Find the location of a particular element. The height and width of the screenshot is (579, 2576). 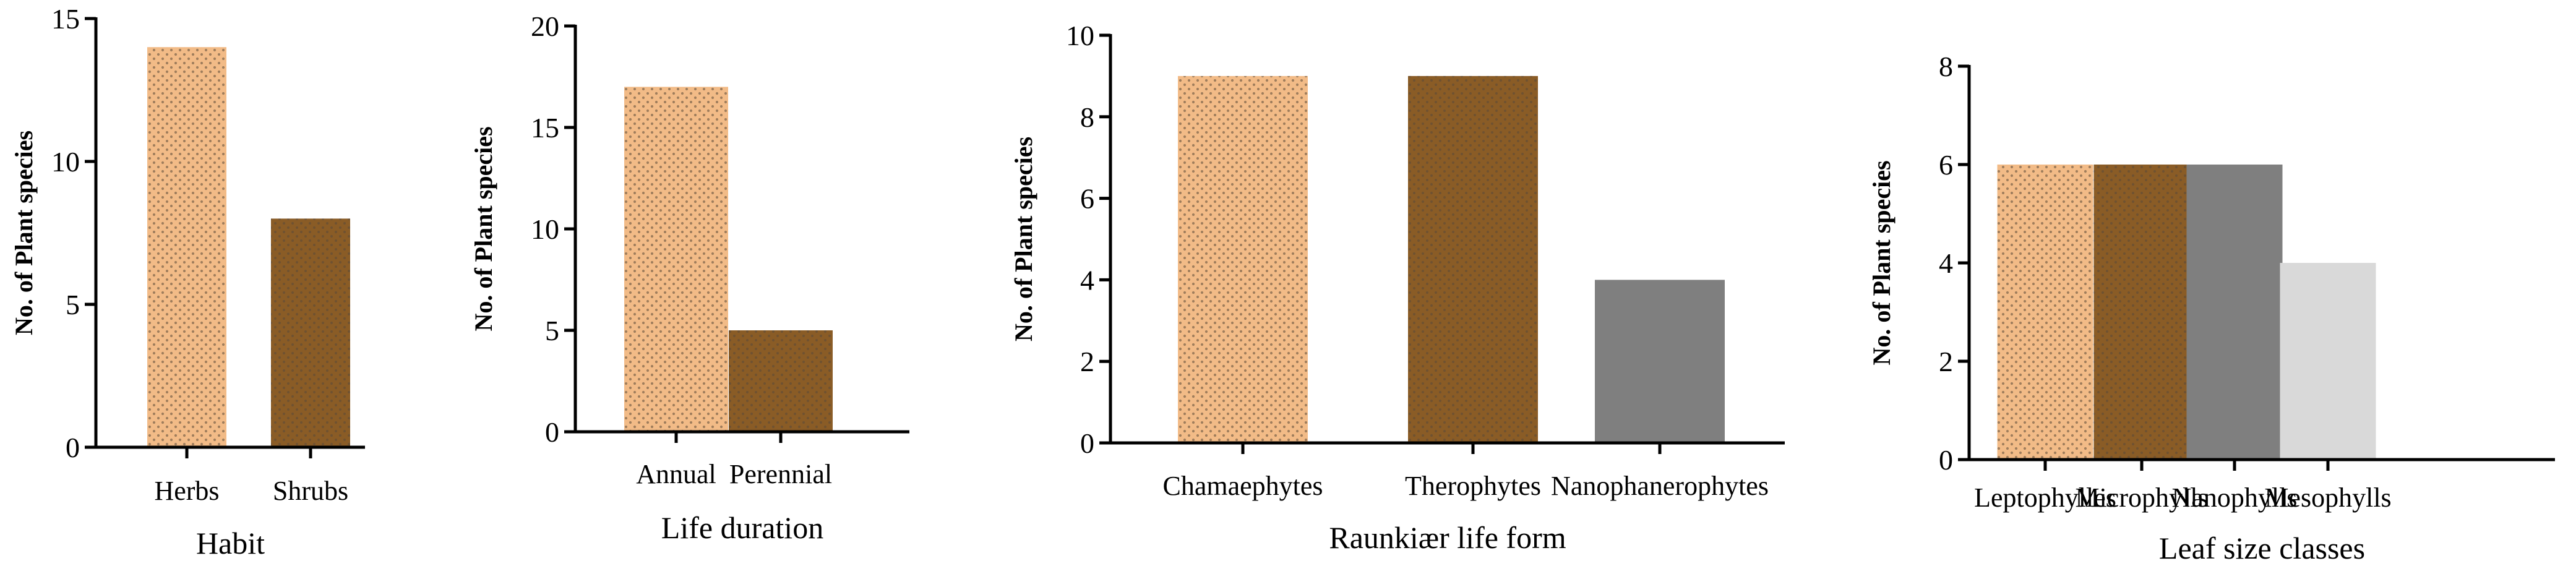

category-label-perennial: Perennial is located at coordinates (780, 474).